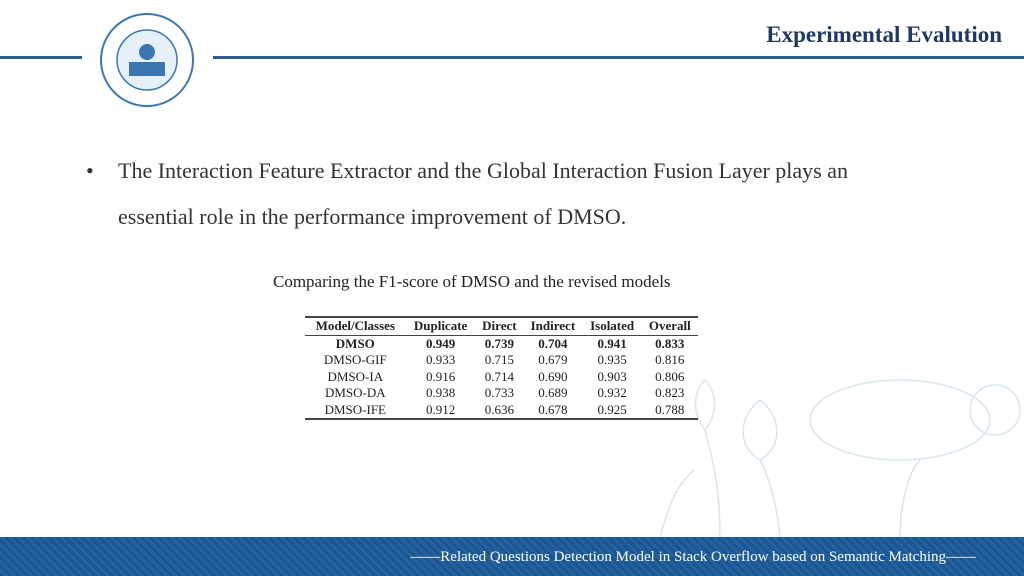  What do you see at coordinates (612, 326) in the screenshot?
I see `column-header: Isolated` at bounding box center [612, 326].